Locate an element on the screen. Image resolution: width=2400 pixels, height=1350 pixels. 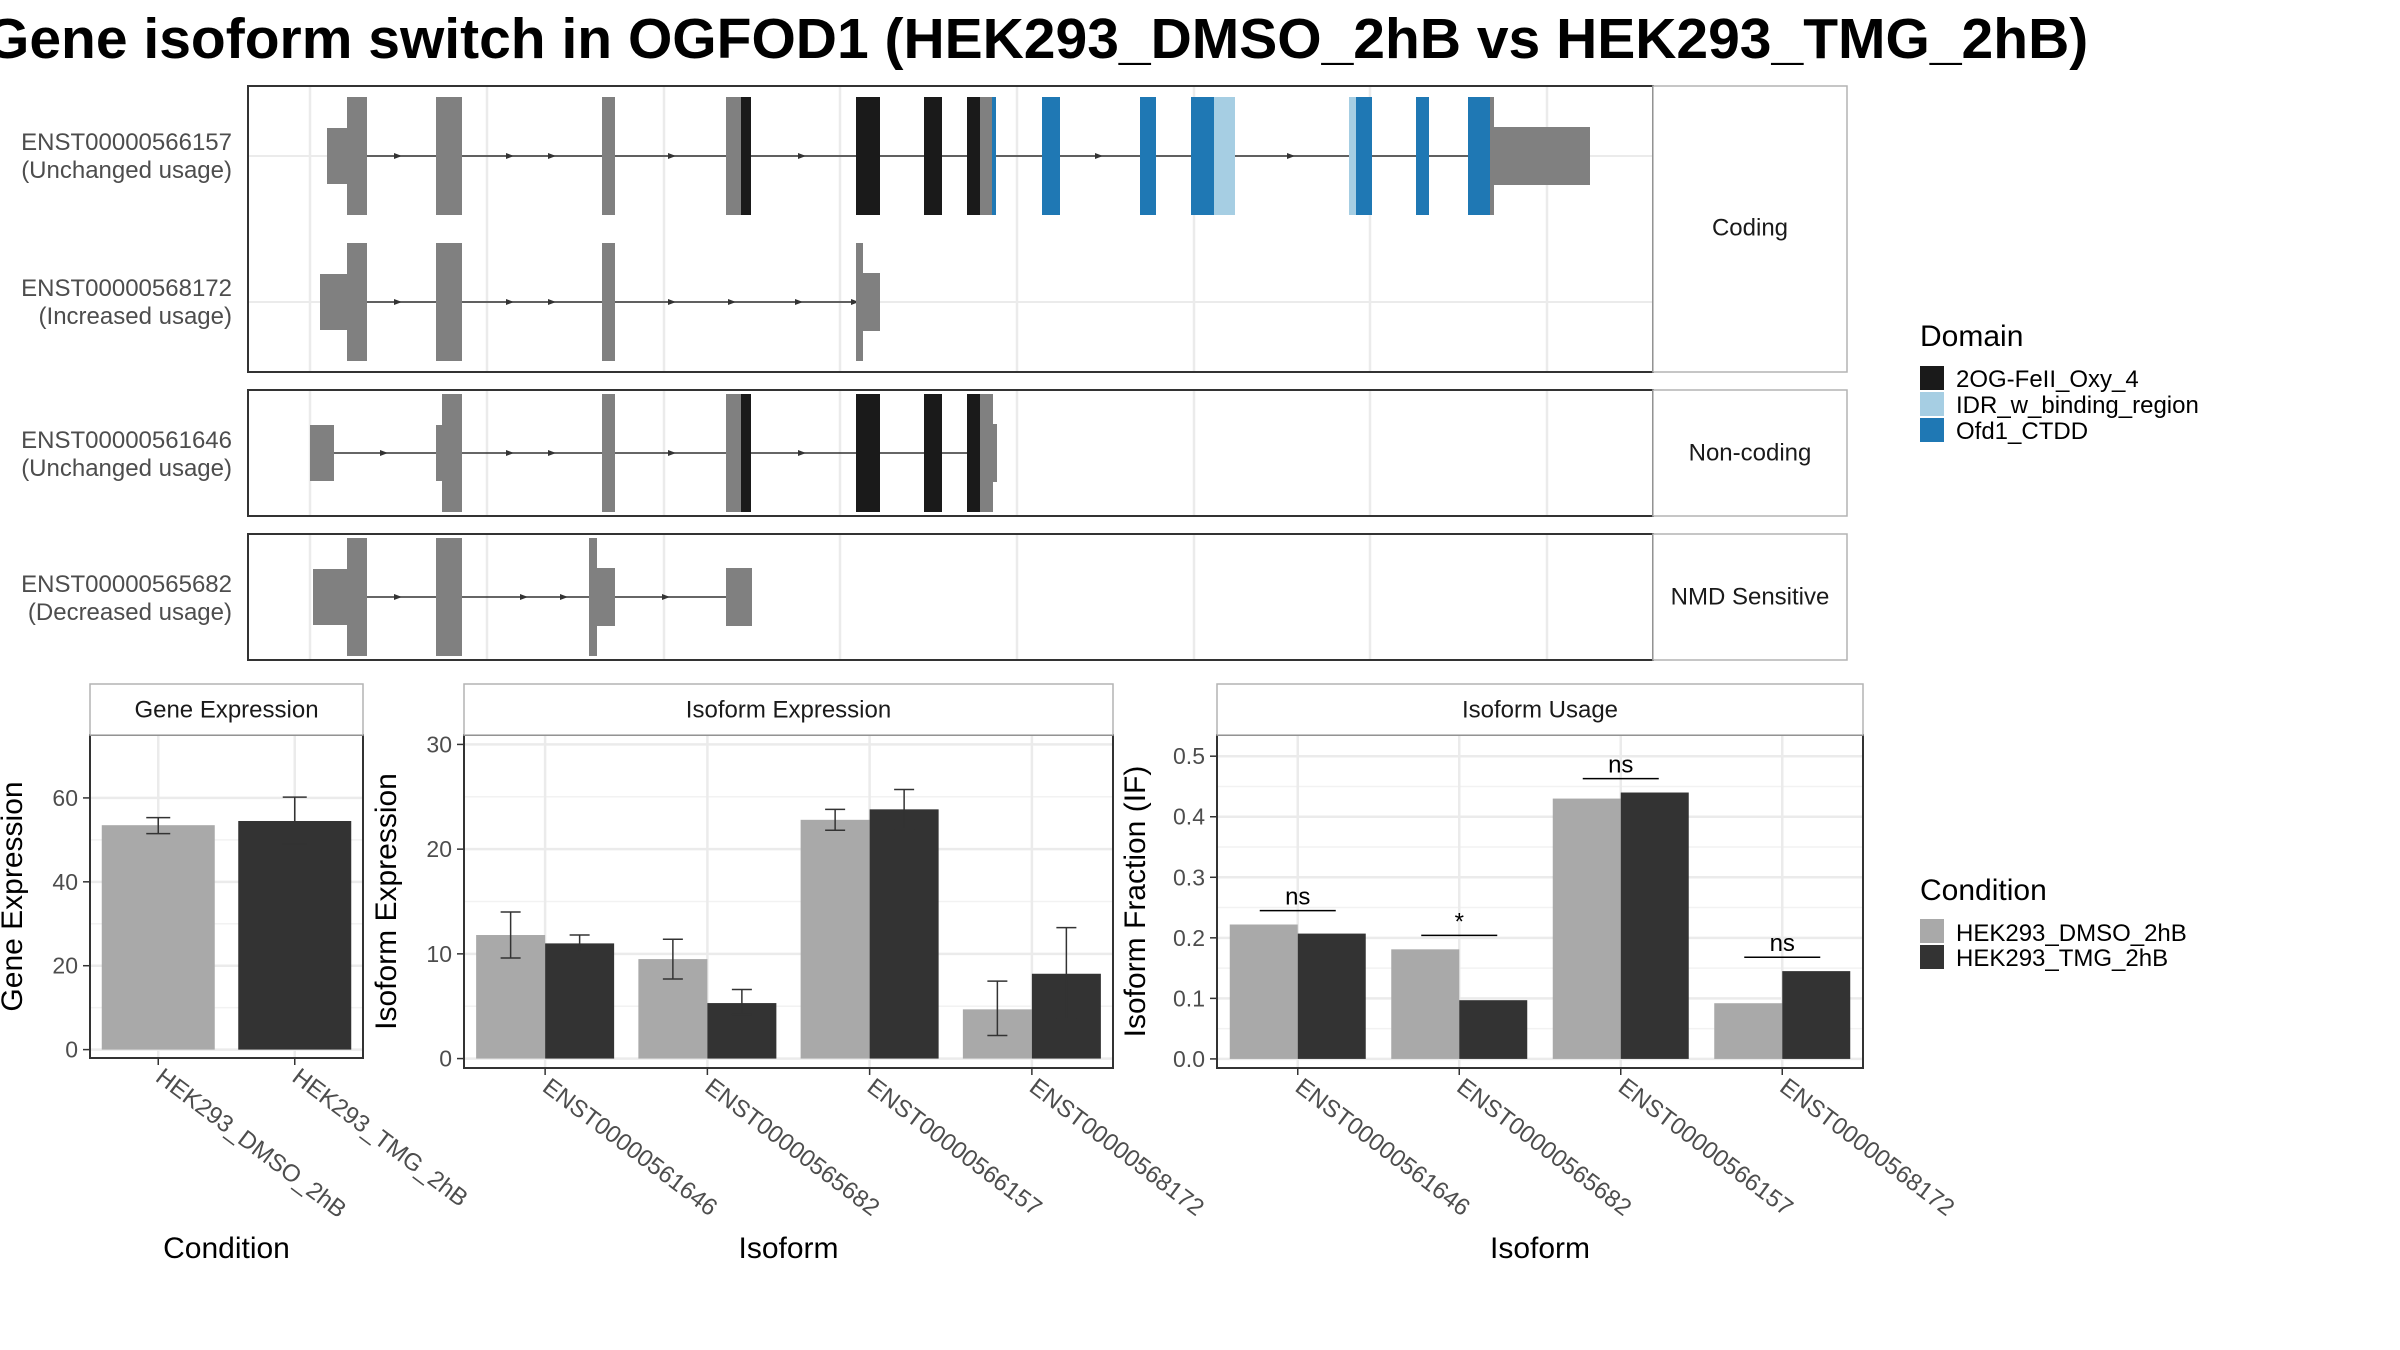
strip-noncoding is located at coordinates (1750, 453).